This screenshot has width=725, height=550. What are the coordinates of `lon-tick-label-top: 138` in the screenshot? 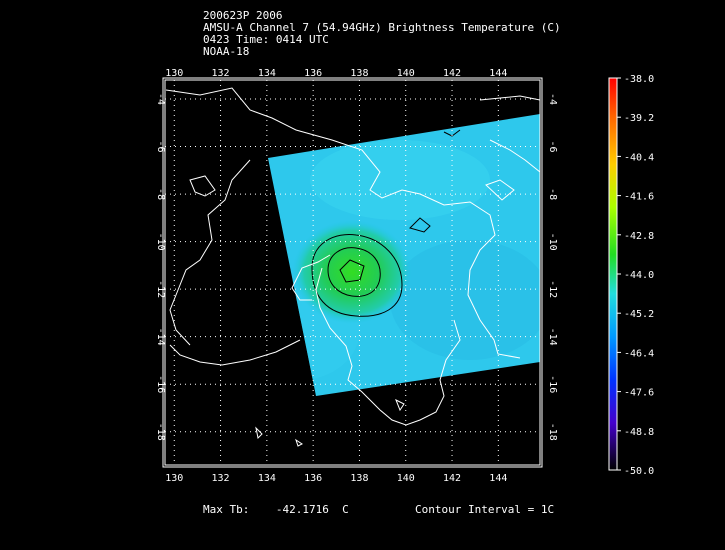 It's located at (359, 73).